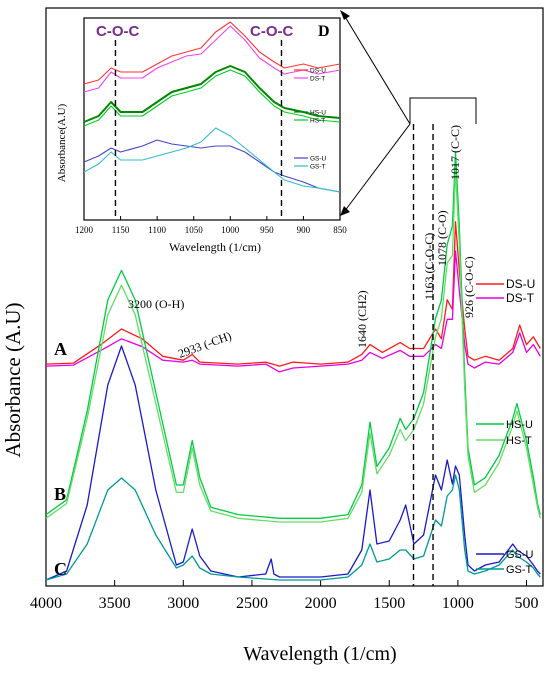  What do you see at coordinates (389, 603) in the screenshot?
I see `x-tick-label: 1500` at bounding box center [389, 603].